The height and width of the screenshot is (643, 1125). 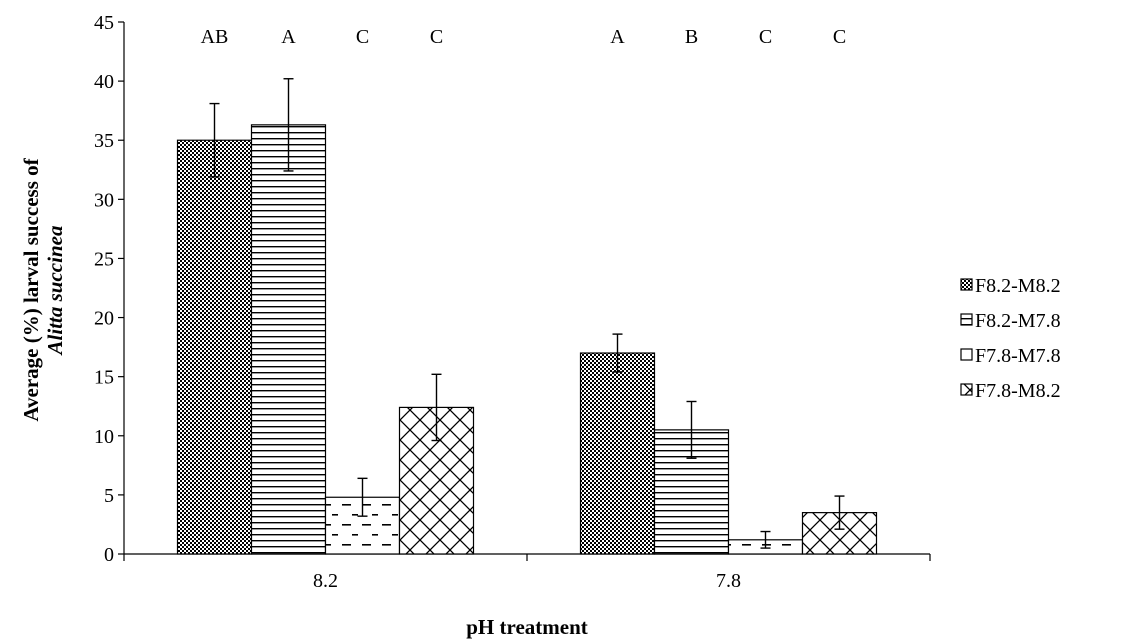 I want to click on y-tick-label: 0, so click(x=109, y=555).